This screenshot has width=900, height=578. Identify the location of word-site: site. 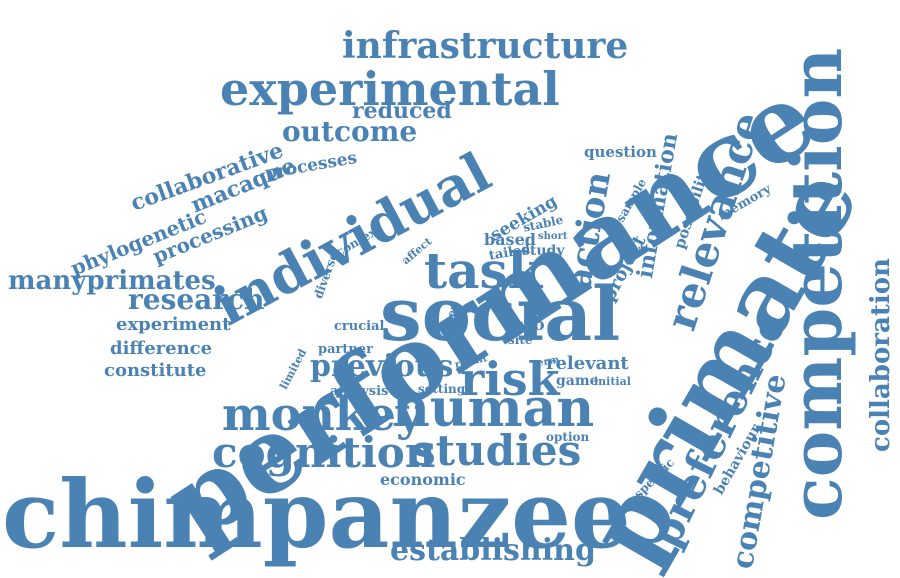
(520, 340).